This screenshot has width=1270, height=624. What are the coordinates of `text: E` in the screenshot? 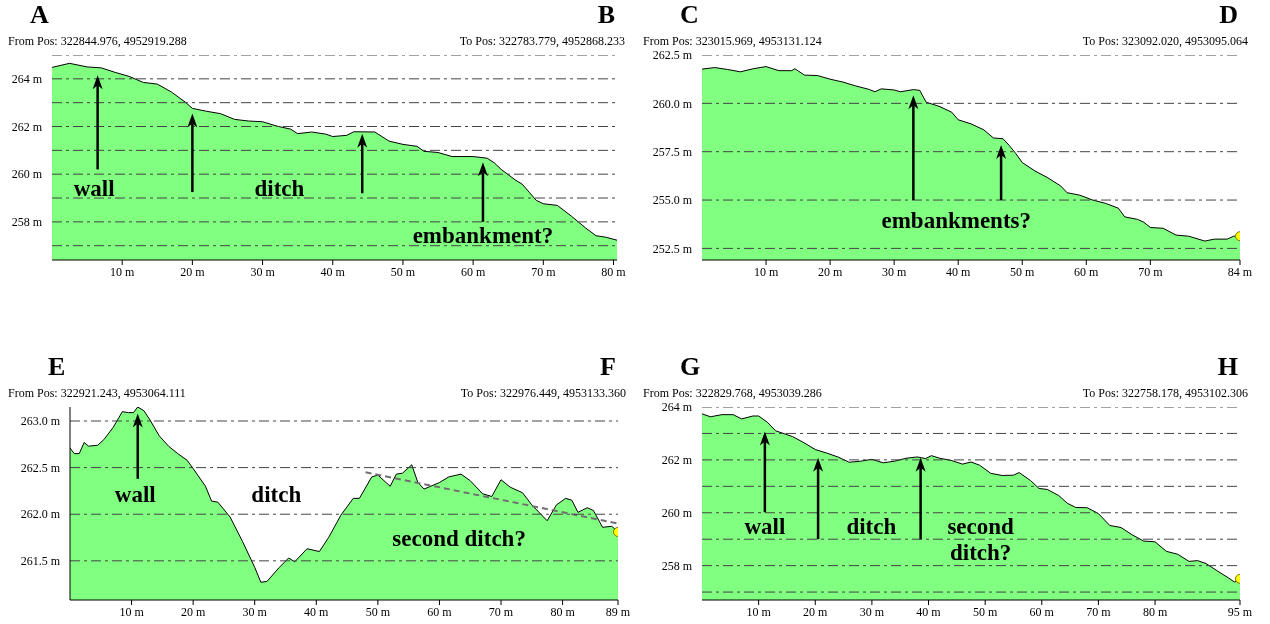 It's located at (57, 367).